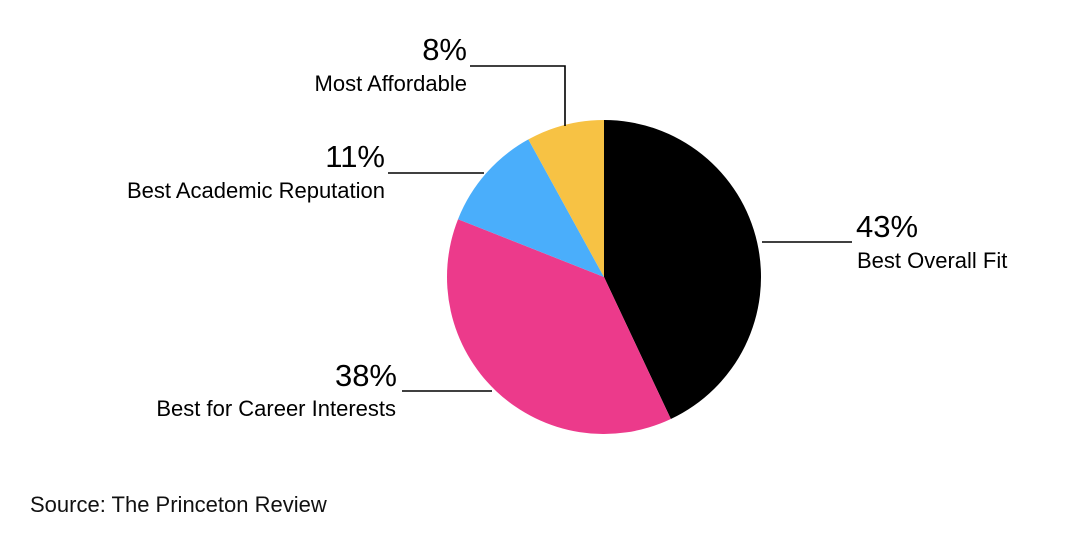 The width and height of the screenshot is (1080, 551). What do you see at coordinates (932, 260) in the screenshot?
I see `slice-label-best-overall-fit: Best Overall Fit` at bounding box center [932, 260].